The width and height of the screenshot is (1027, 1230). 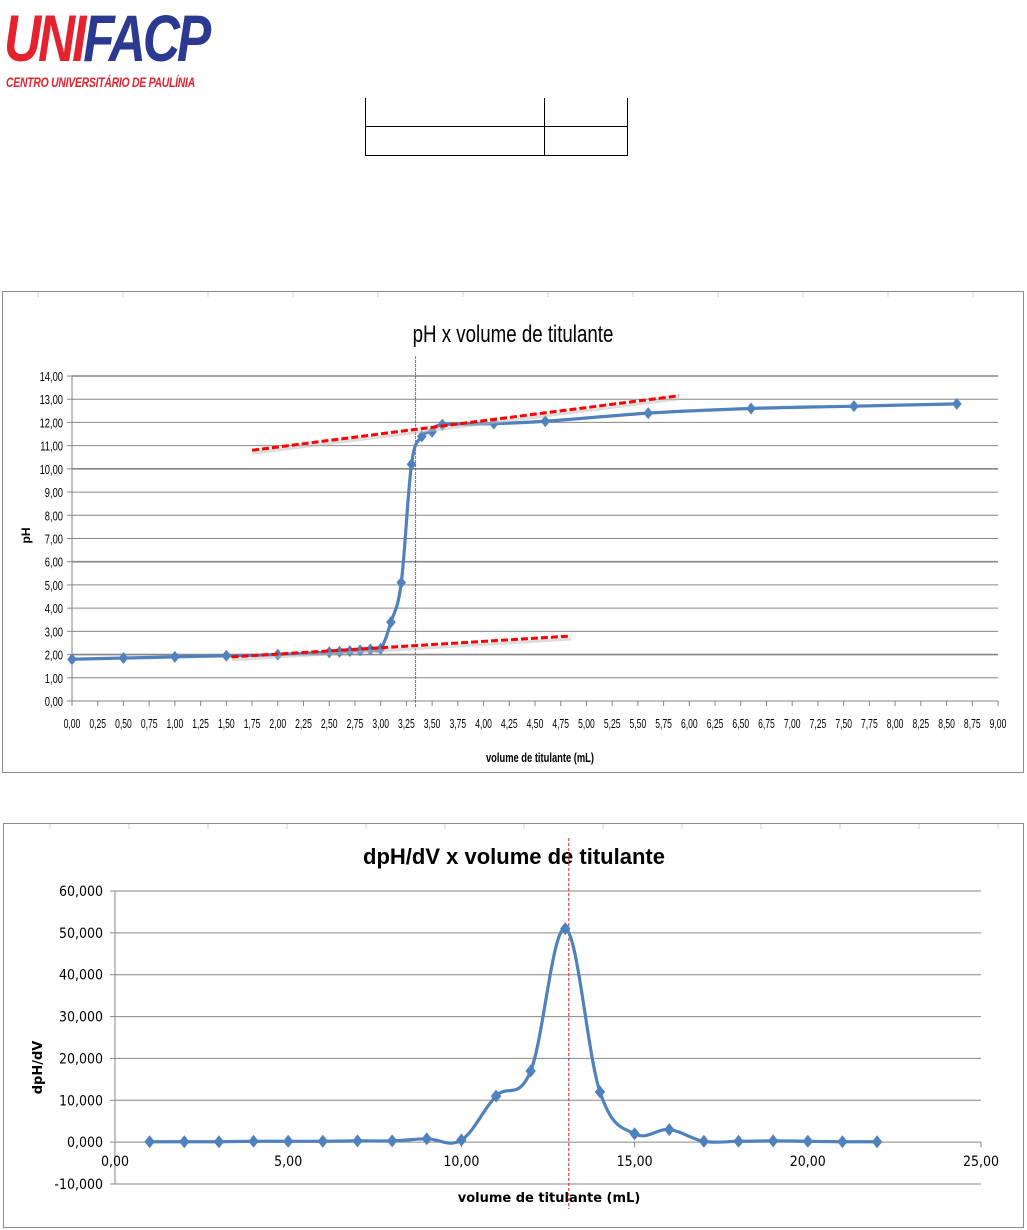 What do you see at coordinates (513, 334) in the screenshot?
I see `chart-title: pH x volume de titulante` at bounding box center [513, 334].